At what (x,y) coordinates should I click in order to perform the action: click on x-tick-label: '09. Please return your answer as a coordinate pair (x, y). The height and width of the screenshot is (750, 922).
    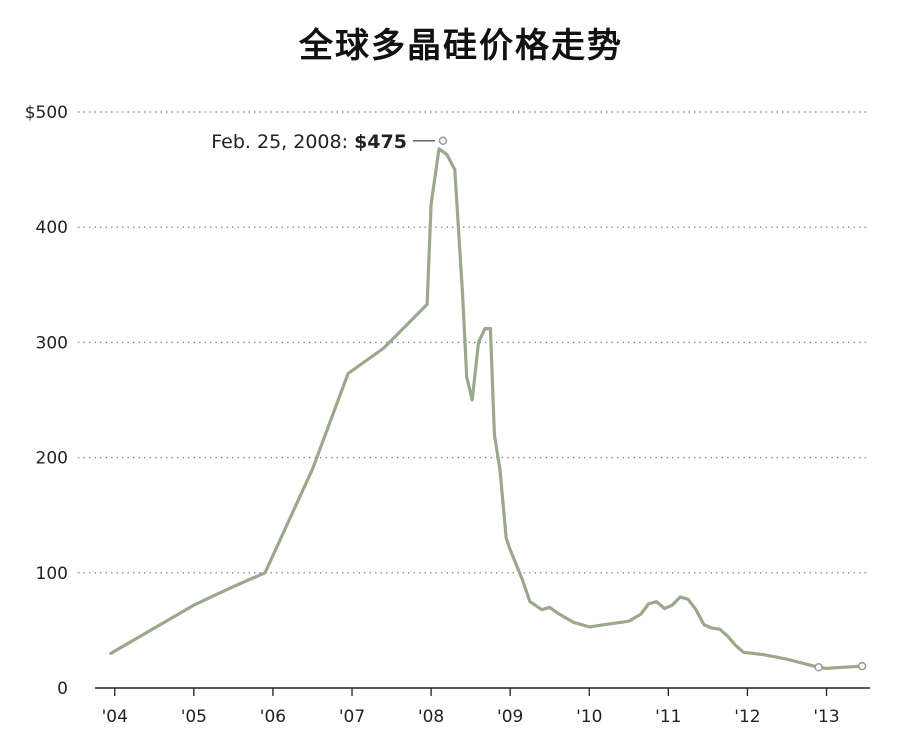
    Looking at the image, I should click on (510, 717).